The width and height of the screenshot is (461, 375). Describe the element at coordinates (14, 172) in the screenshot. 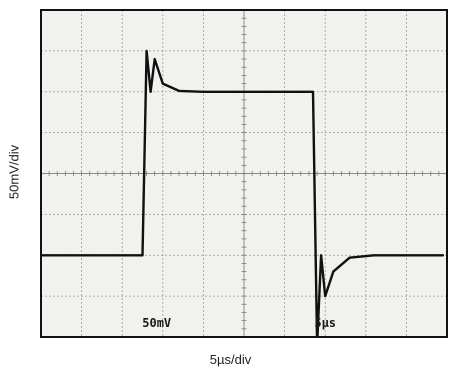

I see `y-axis-label: 50mV/div` at that location.